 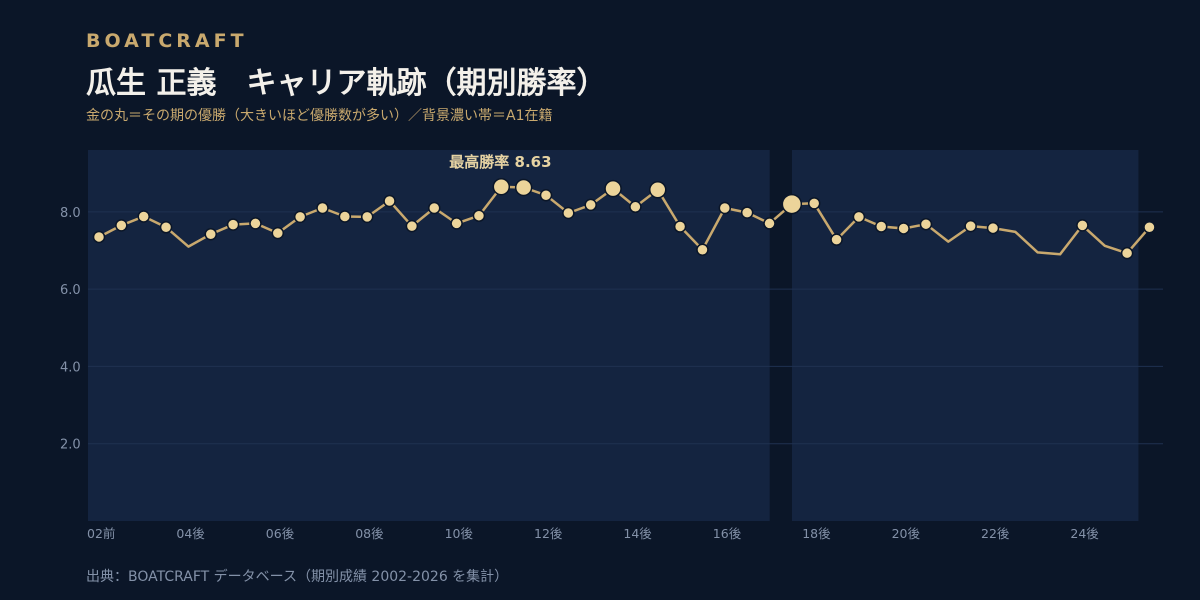 What do you see at coordinates (70, 290) in the screenshot?
I see `y-tick-label: 6.0` at bounding box center [70, 290].